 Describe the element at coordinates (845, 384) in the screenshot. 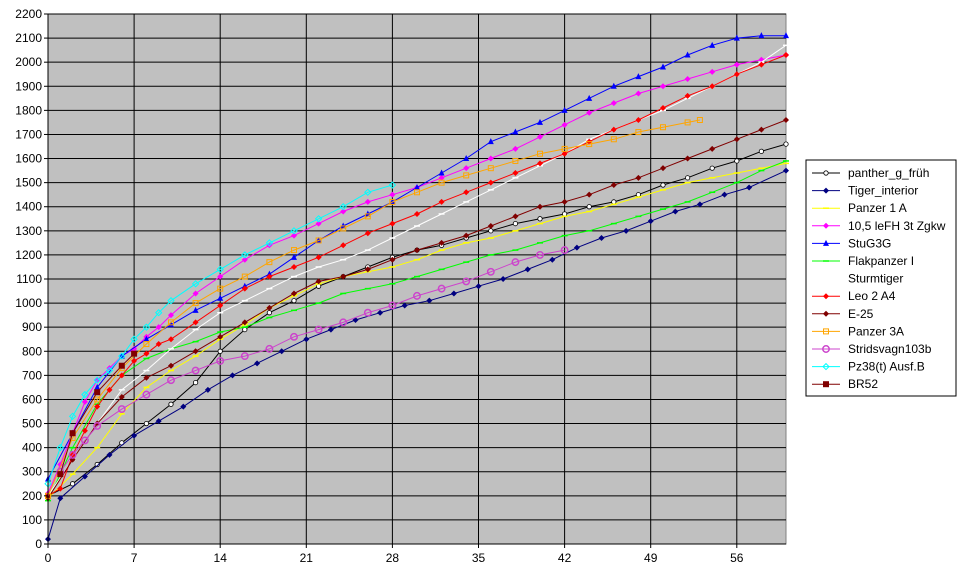

I see `legend-entry: BR52` at that location.